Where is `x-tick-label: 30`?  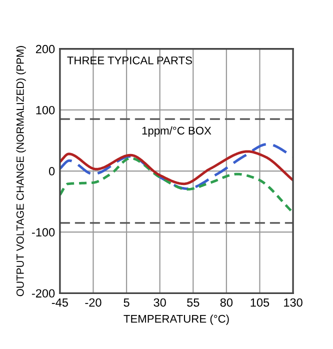
x-tick-label: 30 is located at coordinates (160, 302).